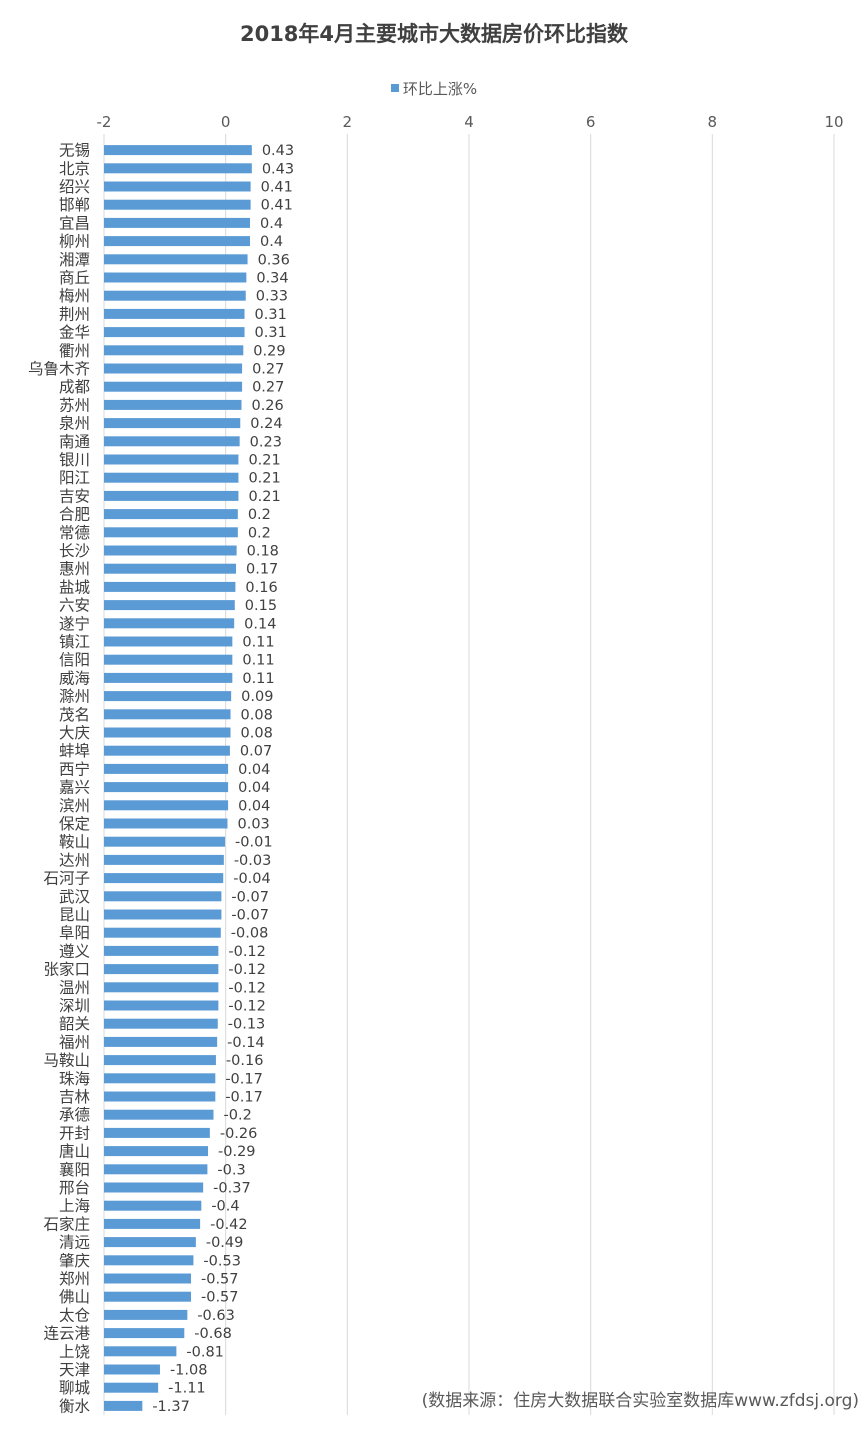  I want to click on category-label: 绍兴, so click(74, 187).